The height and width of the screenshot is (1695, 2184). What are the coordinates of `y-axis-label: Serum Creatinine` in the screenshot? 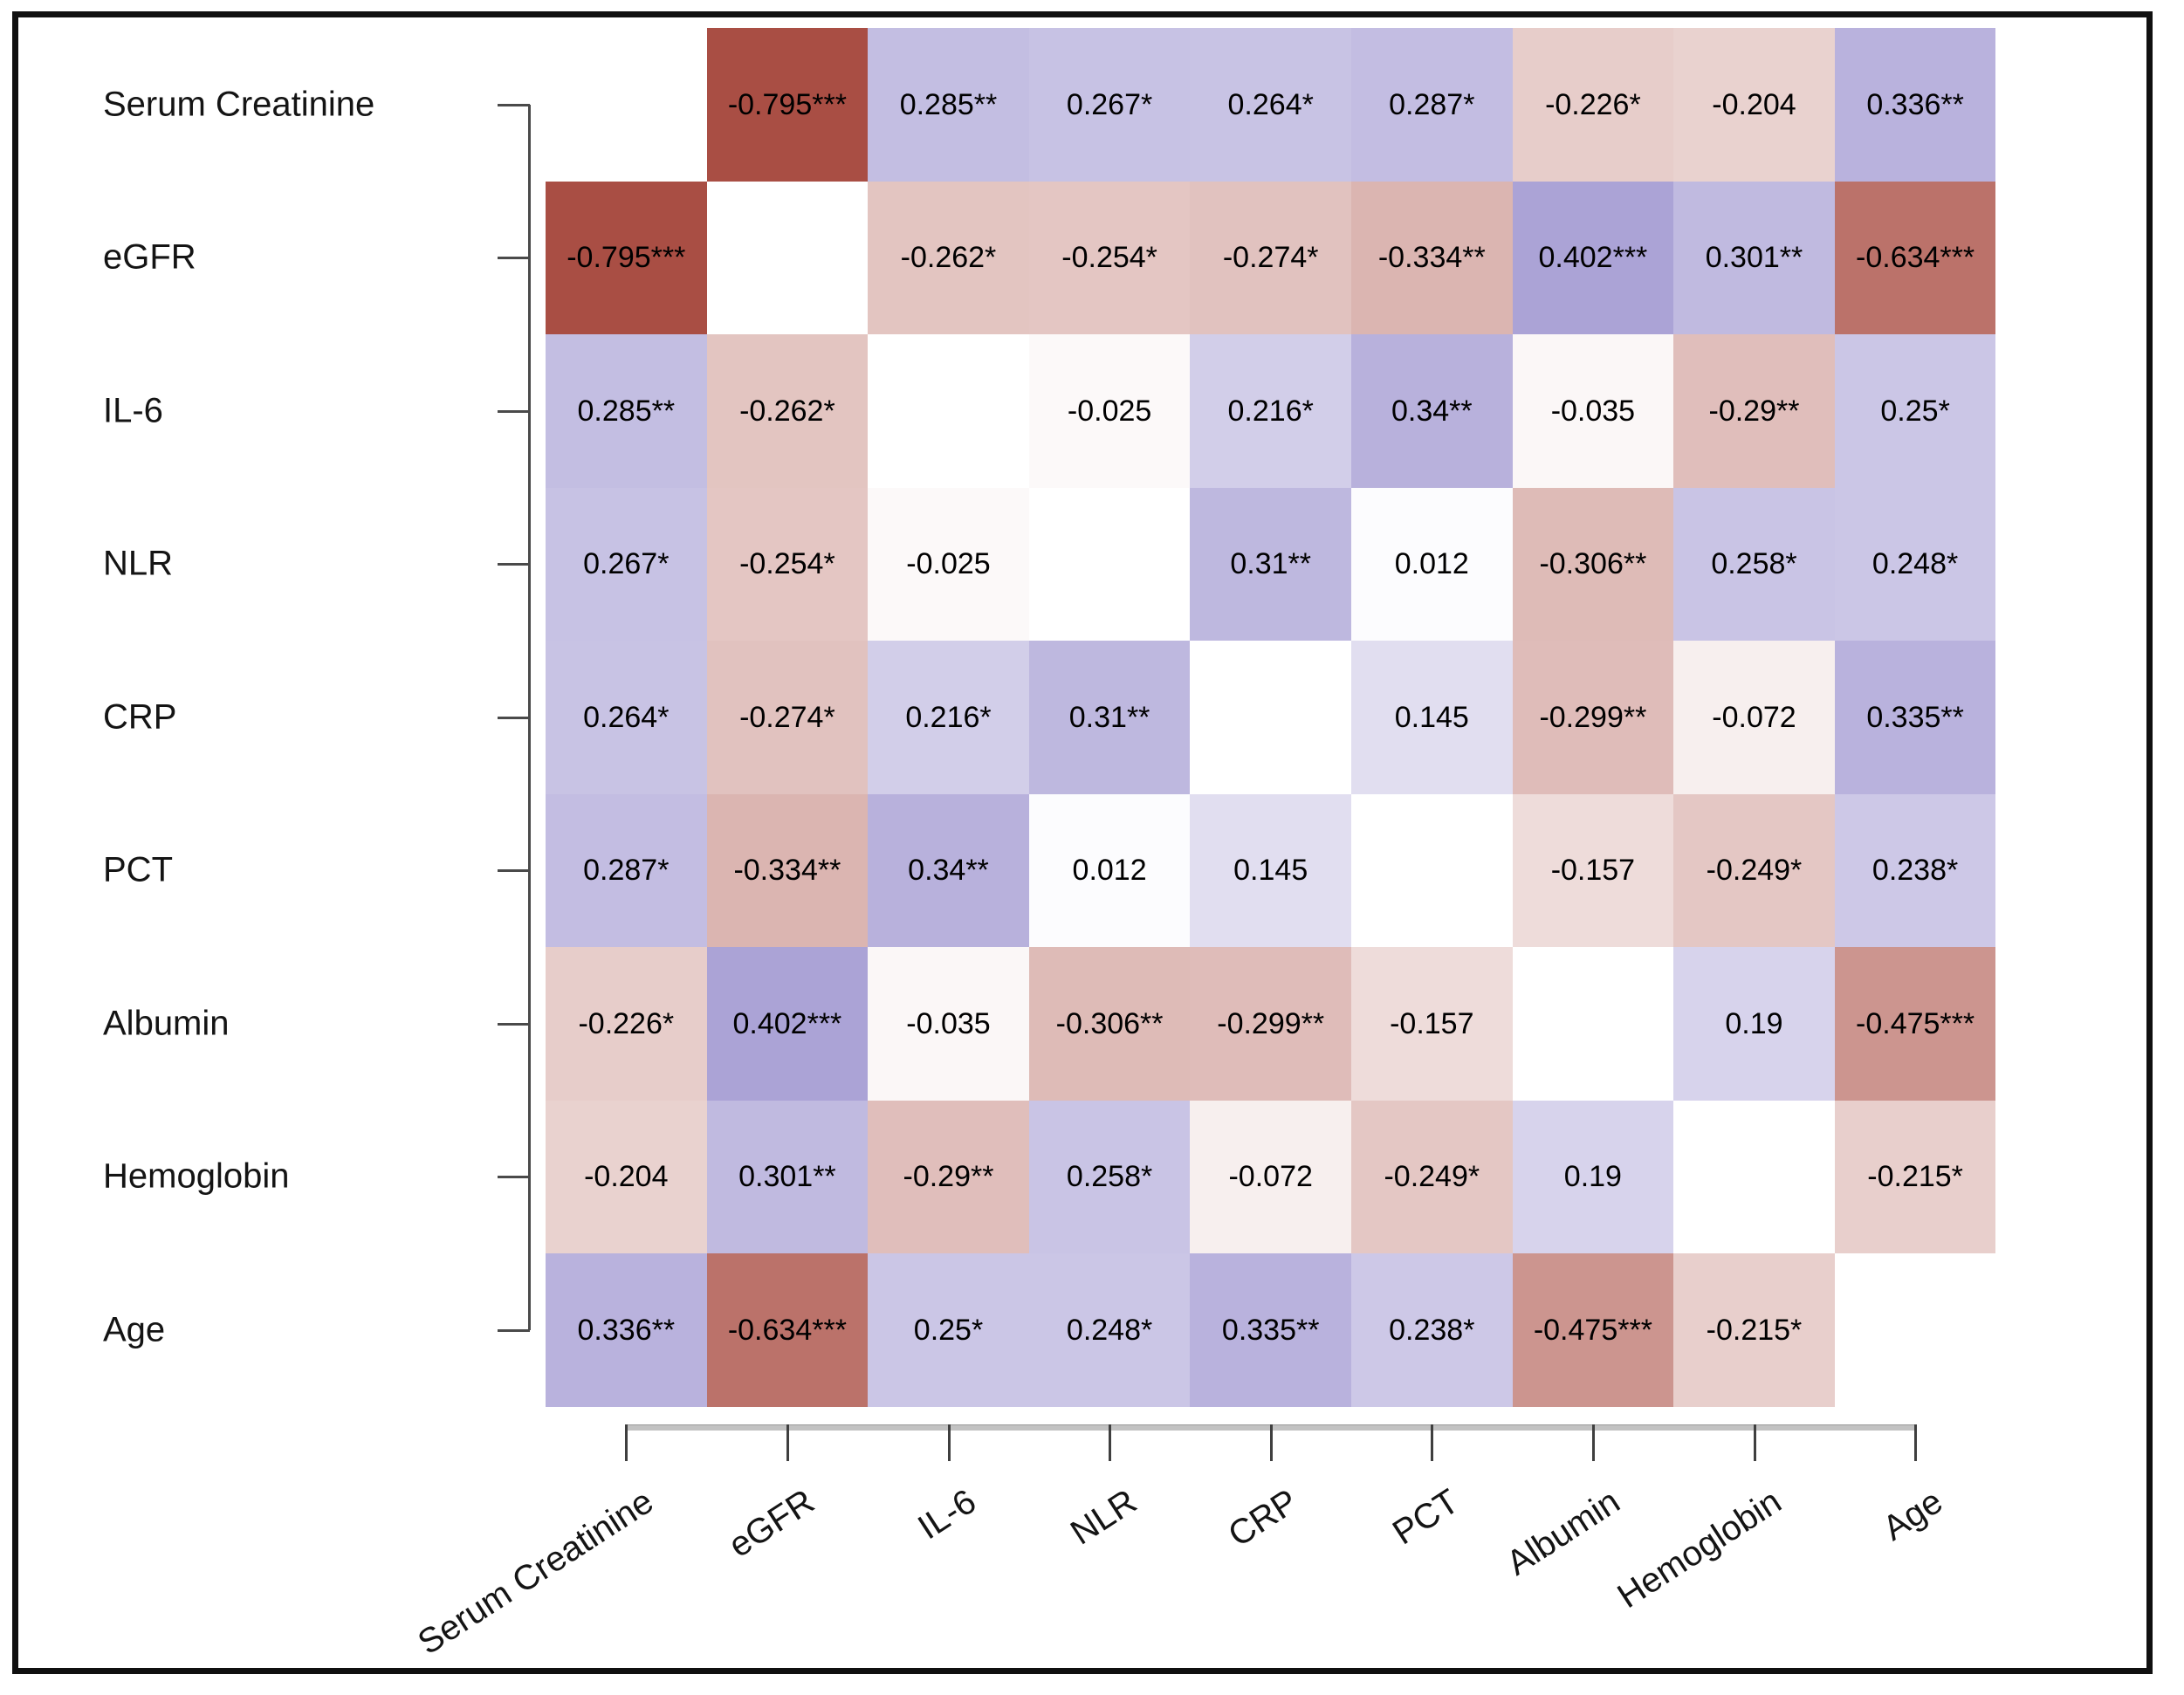 It's located at (239, 104).